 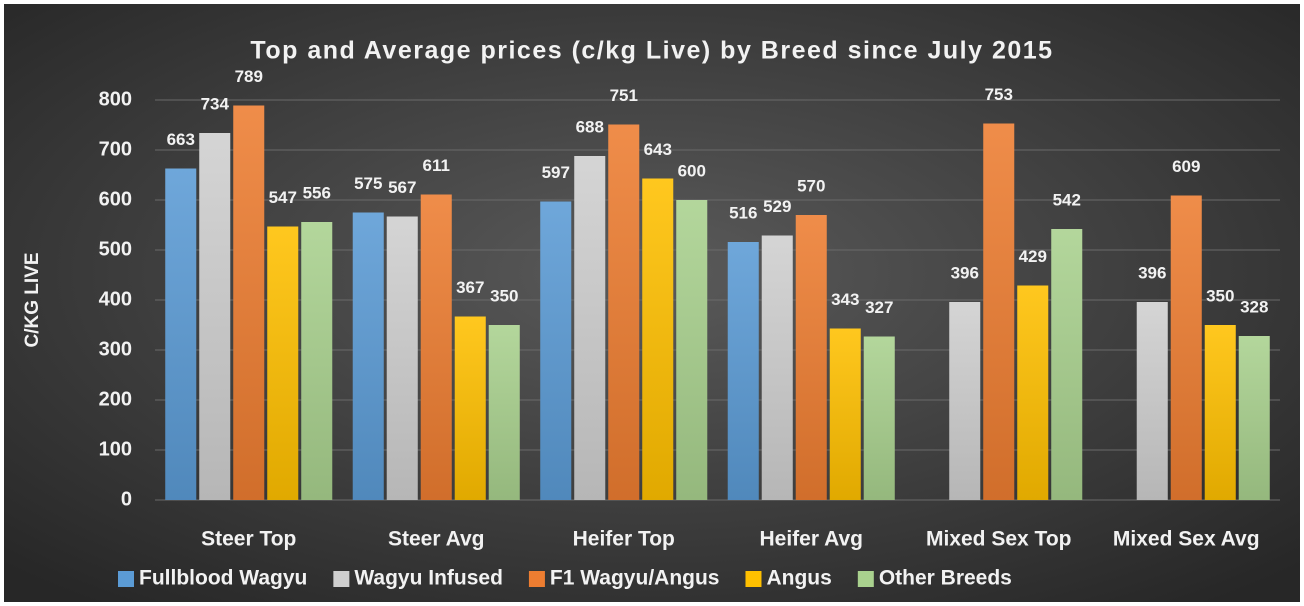 I want to click on data-label: 570, so click(x=811, y=185).